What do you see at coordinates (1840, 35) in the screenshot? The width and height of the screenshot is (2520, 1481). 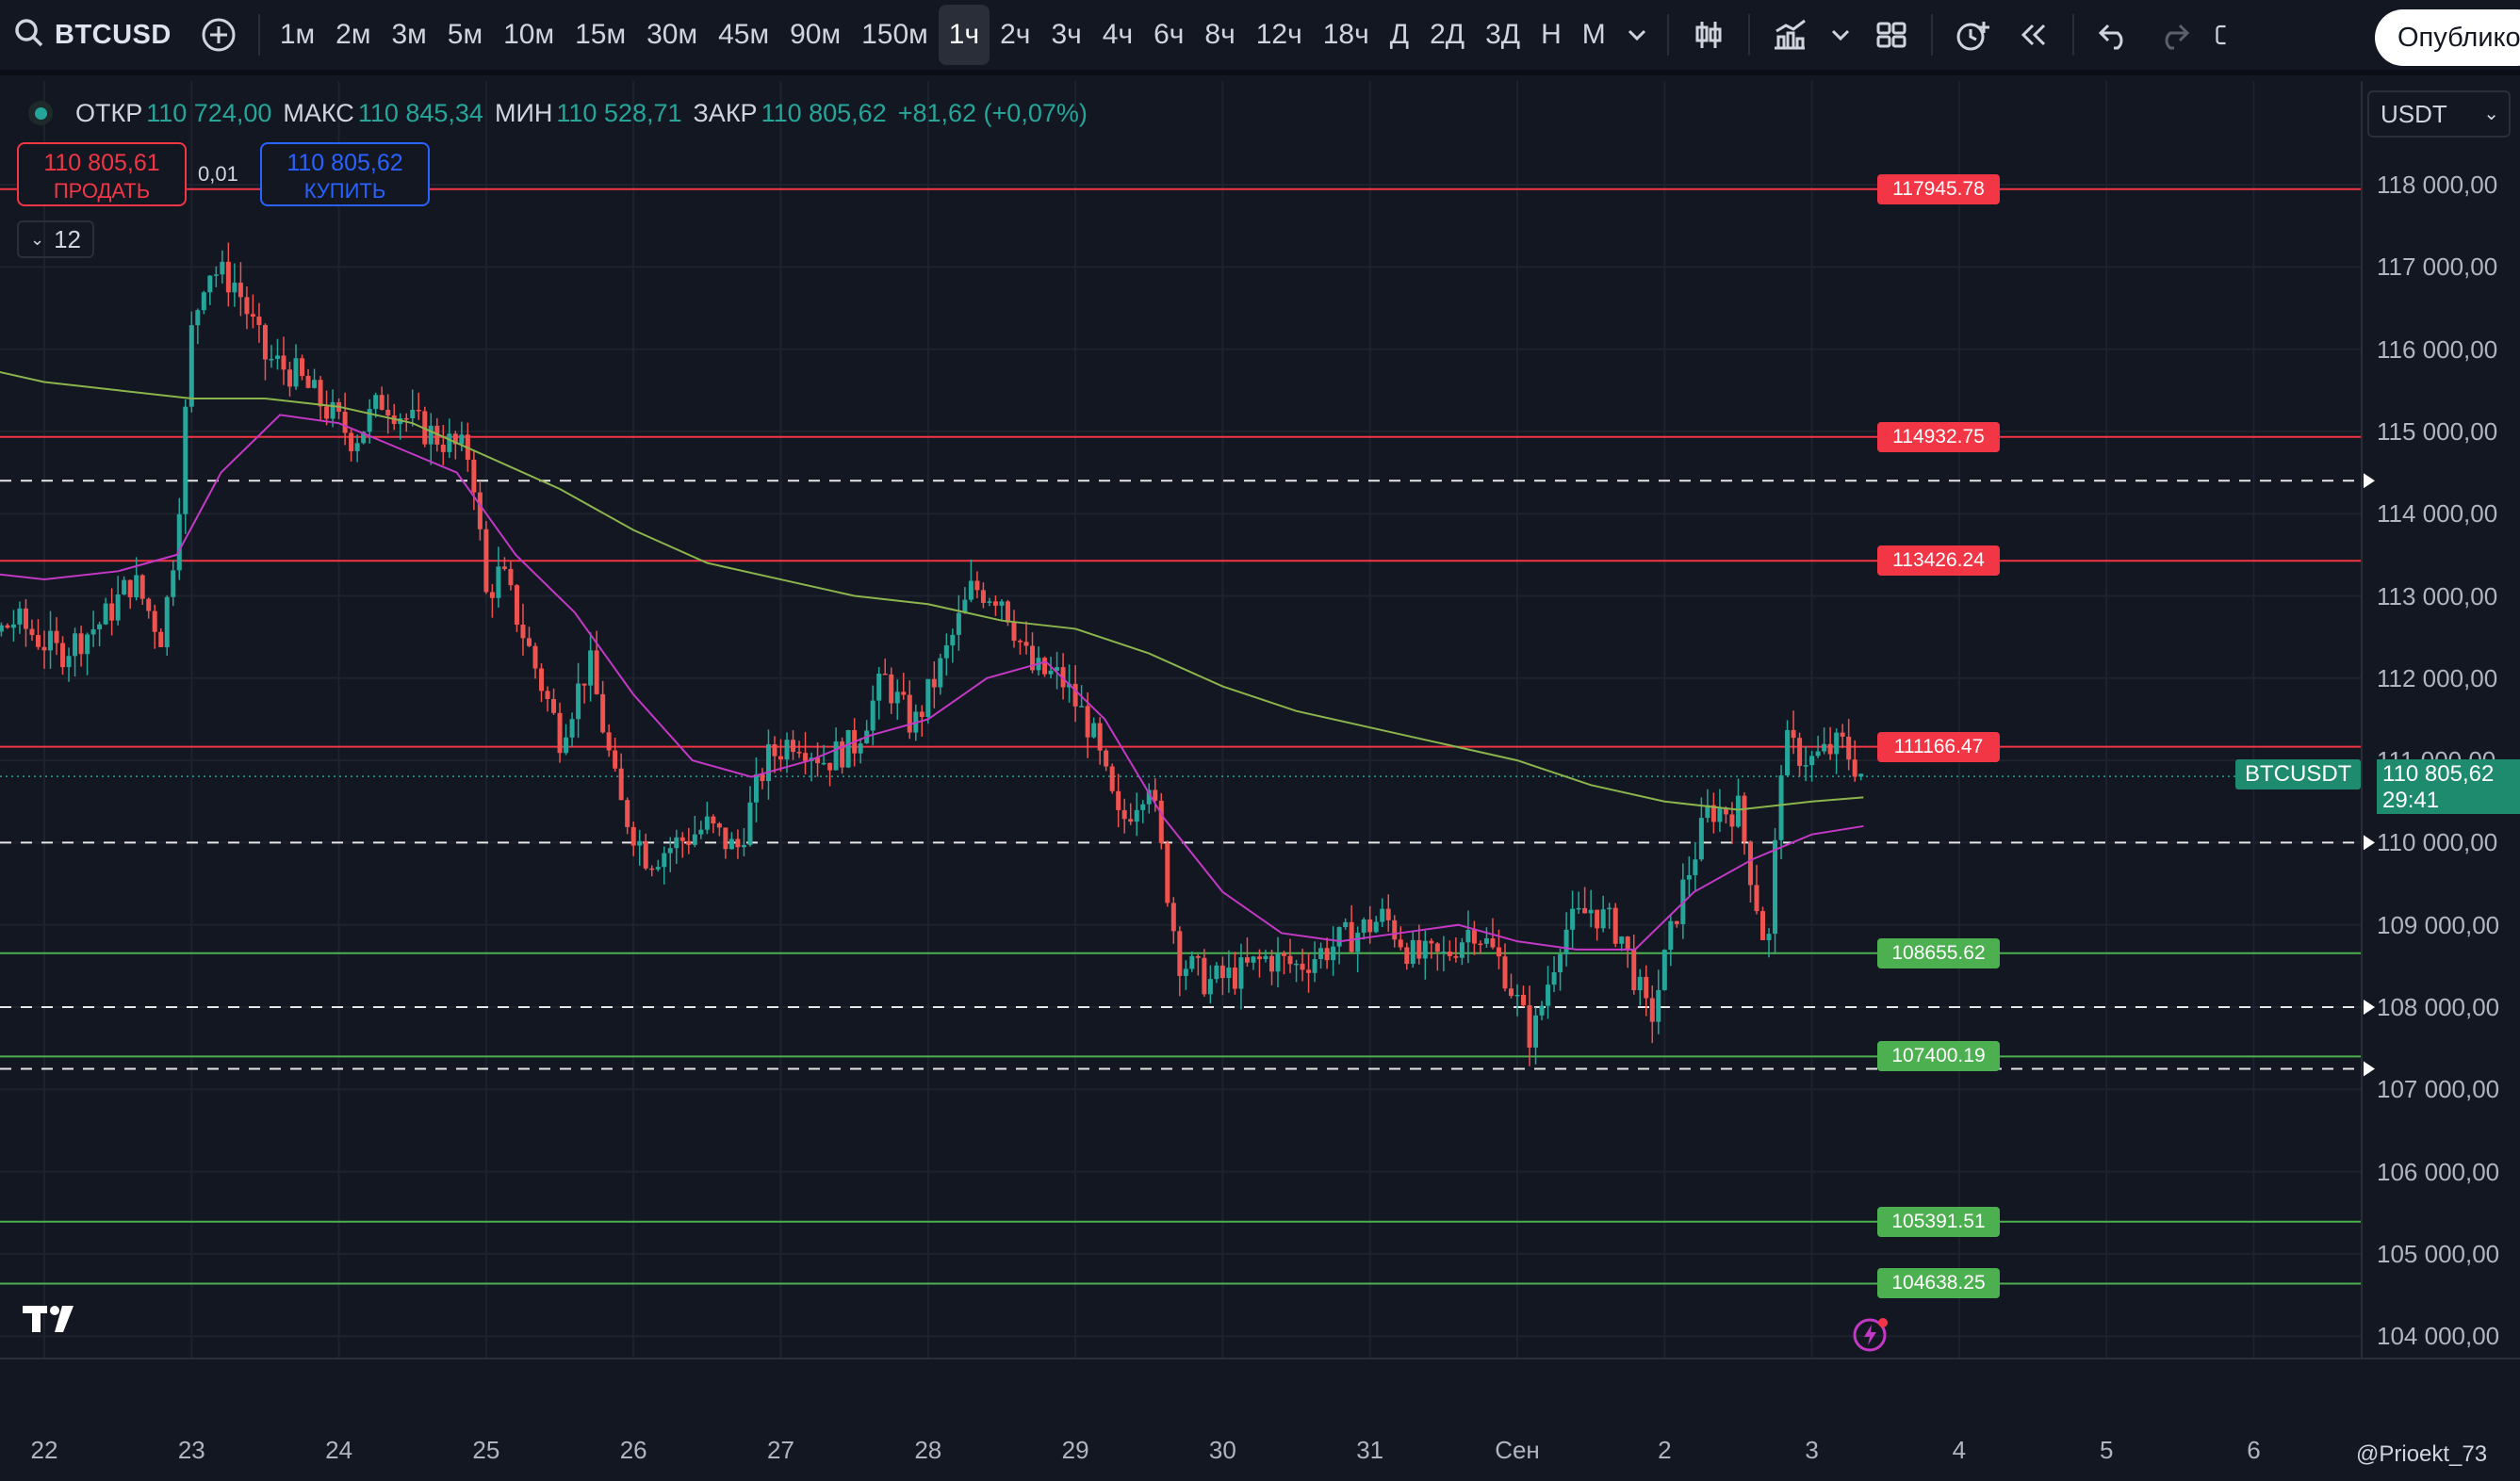 I see `indicators-dropdown` at bounding box center [1840, 35].